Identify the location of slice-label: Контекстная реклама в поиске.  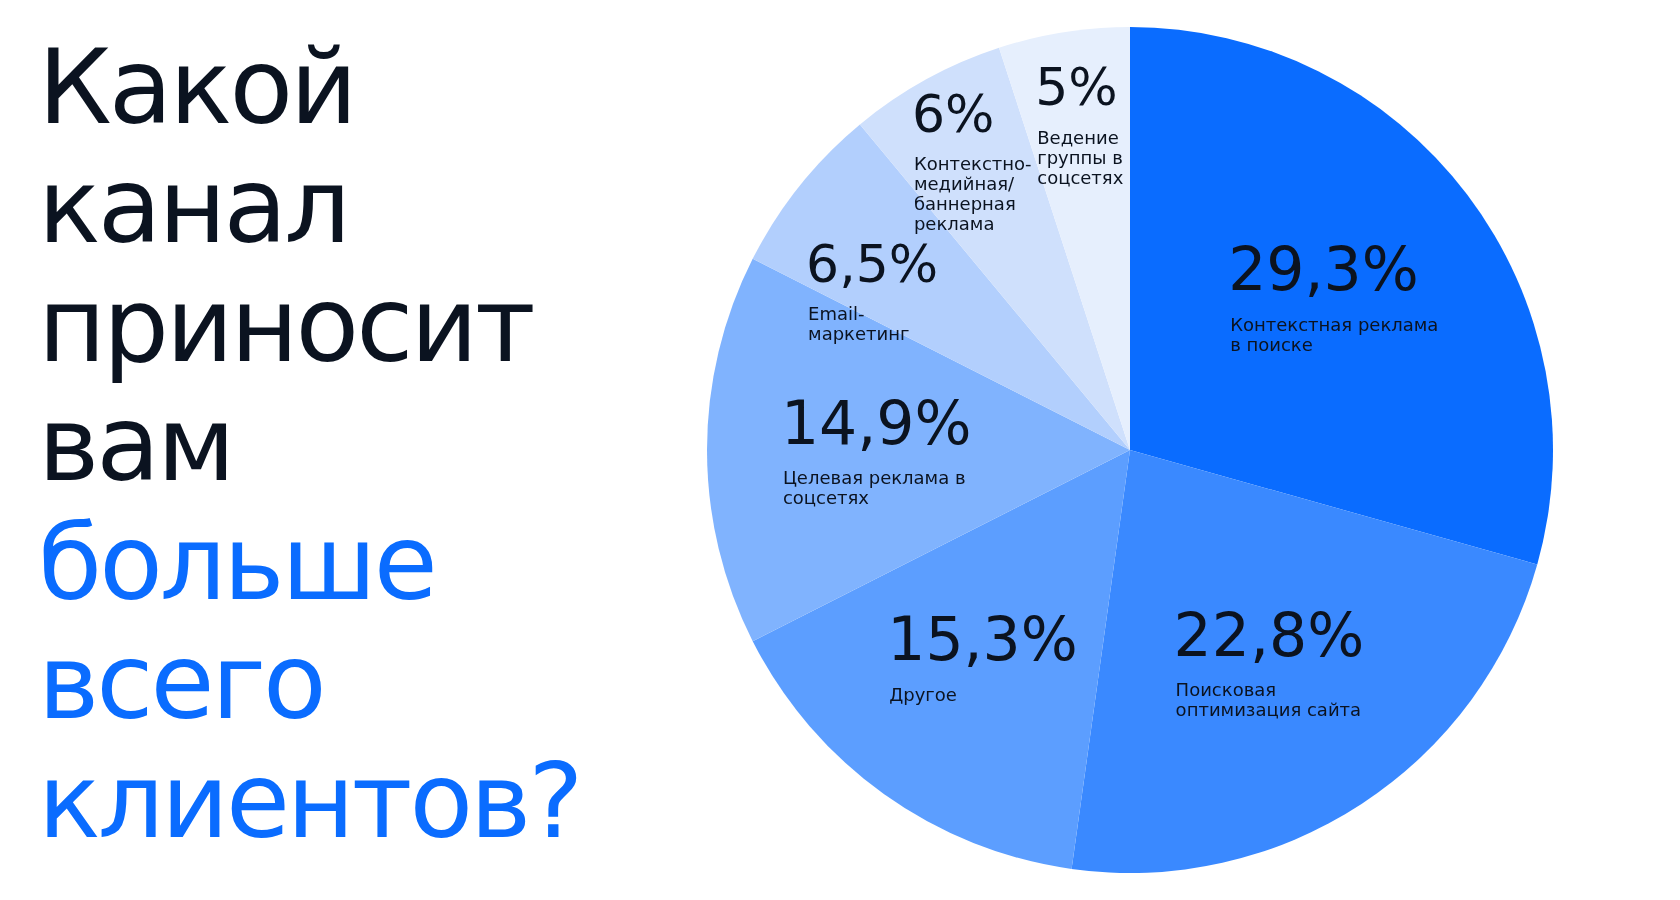
(1334, 334).